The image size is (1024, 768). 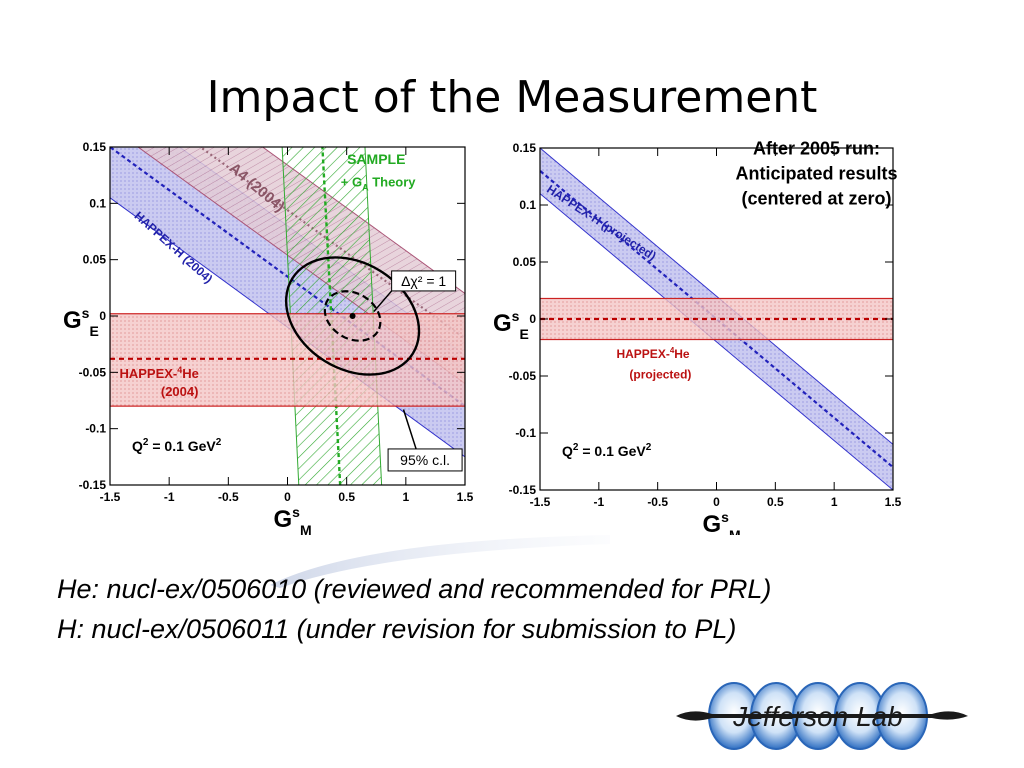 I want to click on after-run-line-3: (centered at zero), so click(x=816, y=199).